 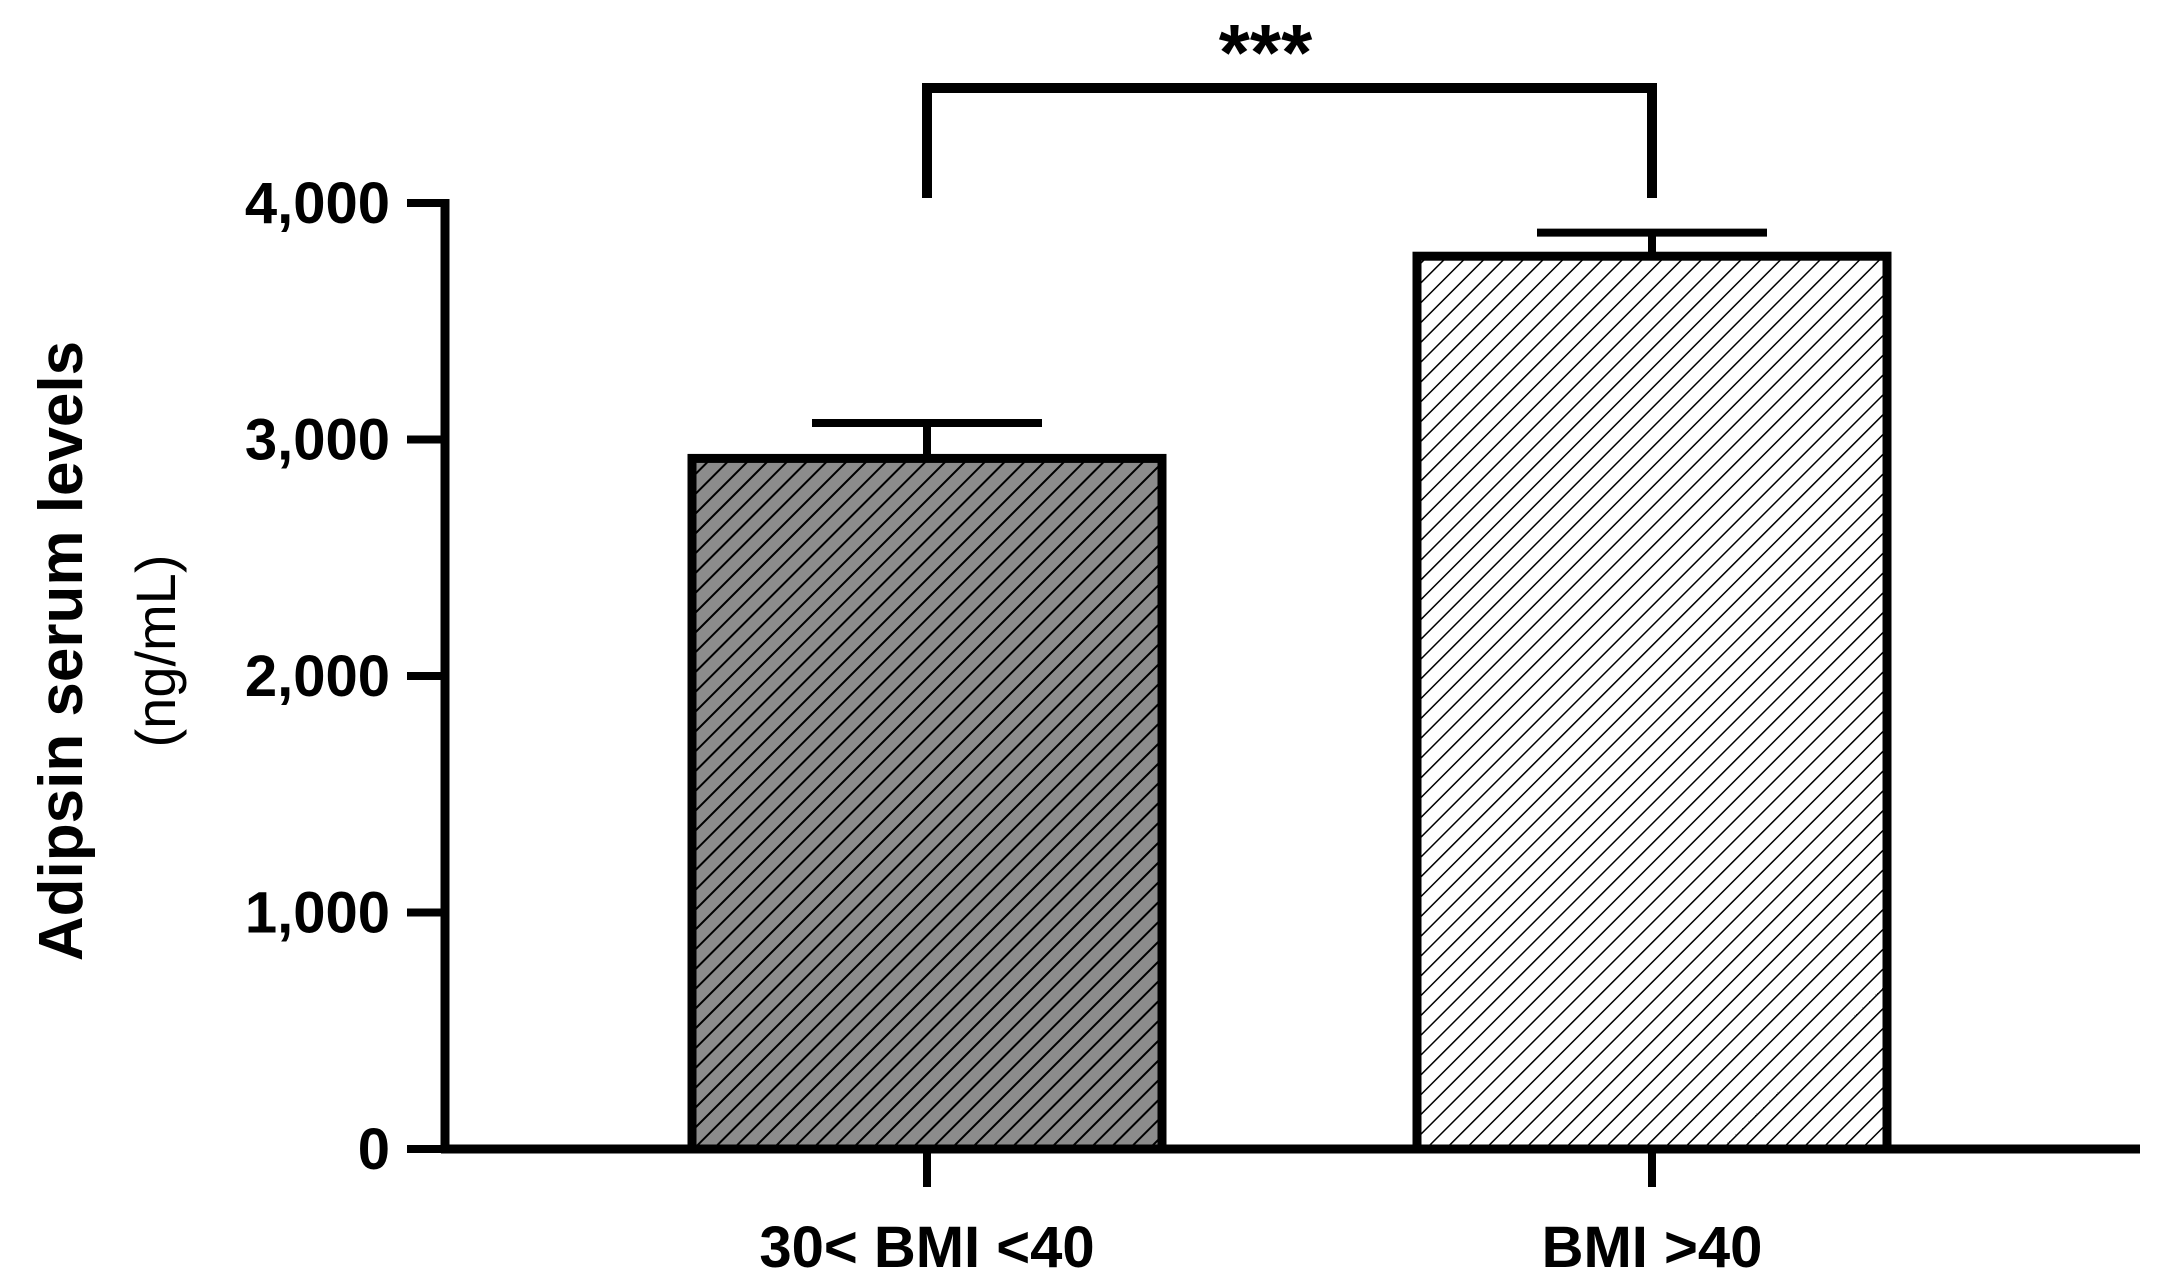 I want to click on y-axis-label: Adipsin serum levels, so click(x=61, y=651).